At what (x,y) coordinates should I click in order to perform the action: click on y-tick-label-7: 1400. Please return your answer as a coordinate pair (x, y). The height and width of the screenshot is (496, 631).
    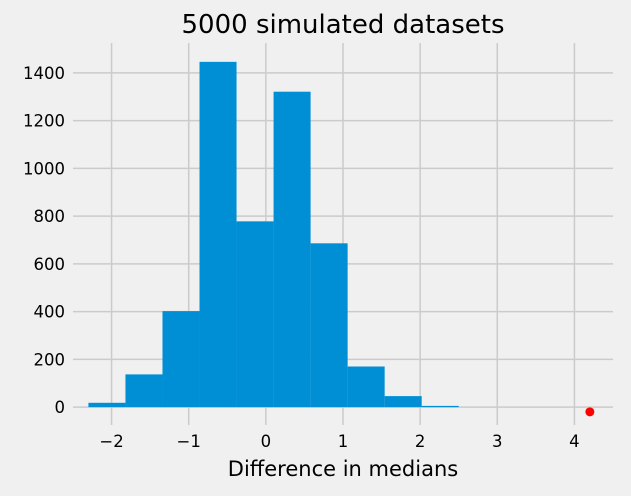
    Looking at the image, I should click on (44, 73).